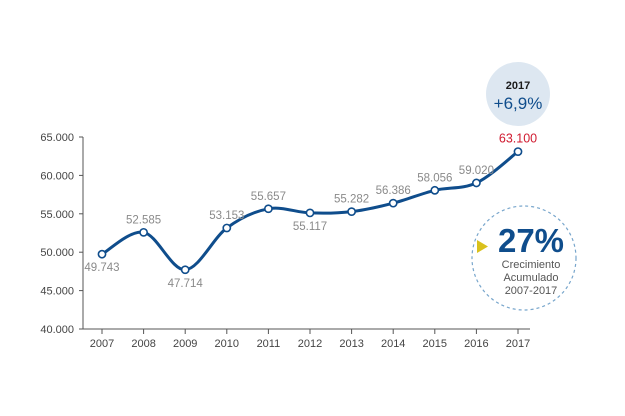  I want to click on data-label: 59.020, so click(476, 171).